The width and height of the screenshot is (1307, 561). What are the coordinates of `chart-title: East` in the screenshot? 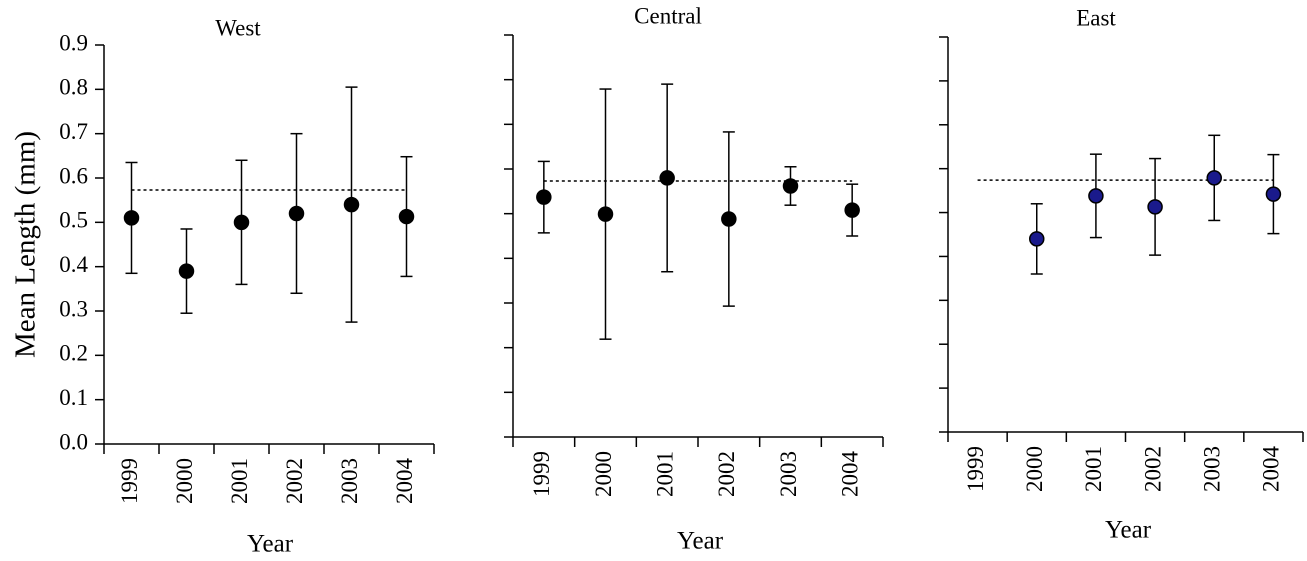 It's located at (1096, 17).